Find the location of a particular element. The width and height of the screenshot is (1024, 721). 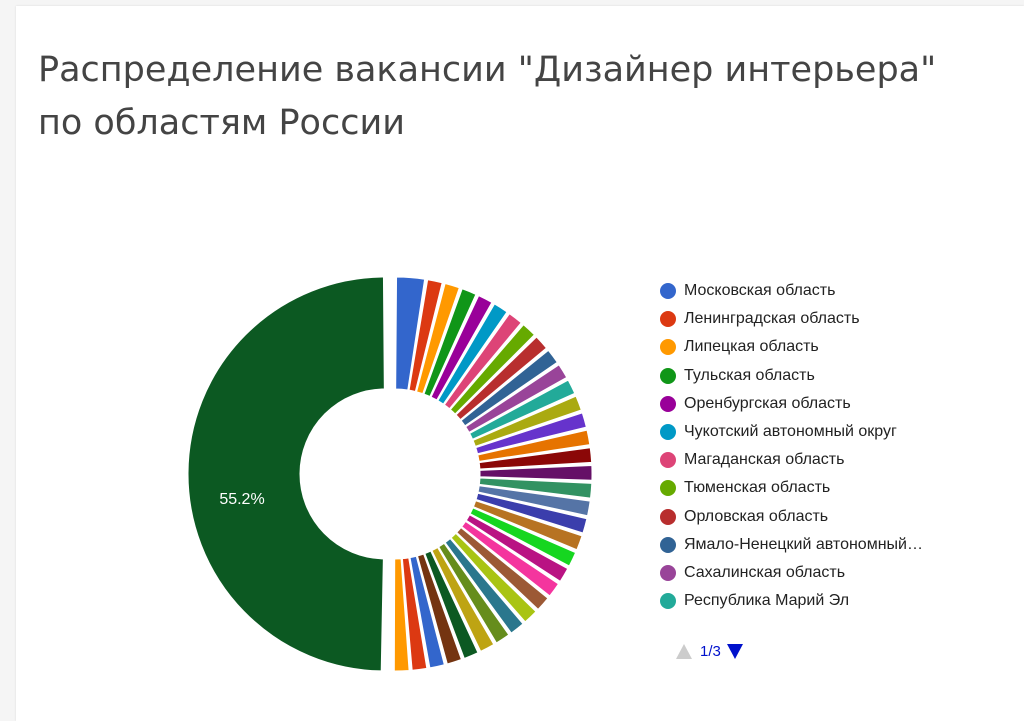

legend-item: Московская область is located at coordinates (810, 291).